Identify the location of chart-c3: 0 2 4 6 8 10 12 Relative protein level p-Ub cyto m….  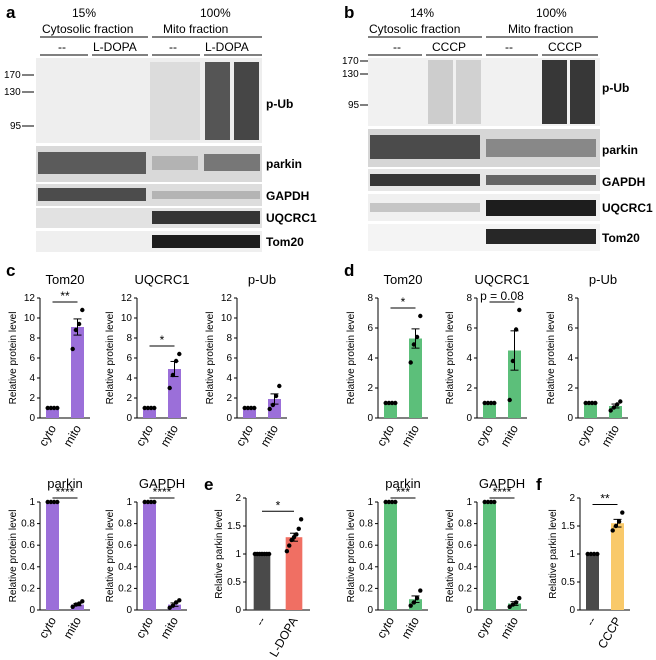
(246, 360).